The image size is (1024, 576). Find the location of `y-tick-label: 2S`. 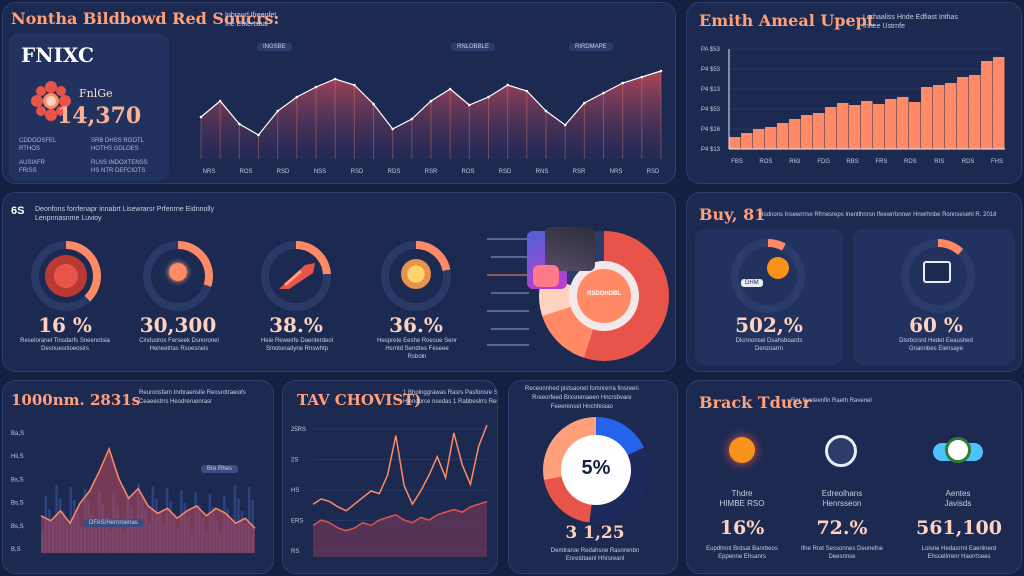

y-tick-label: 2S is located at coordinates (294, 461).